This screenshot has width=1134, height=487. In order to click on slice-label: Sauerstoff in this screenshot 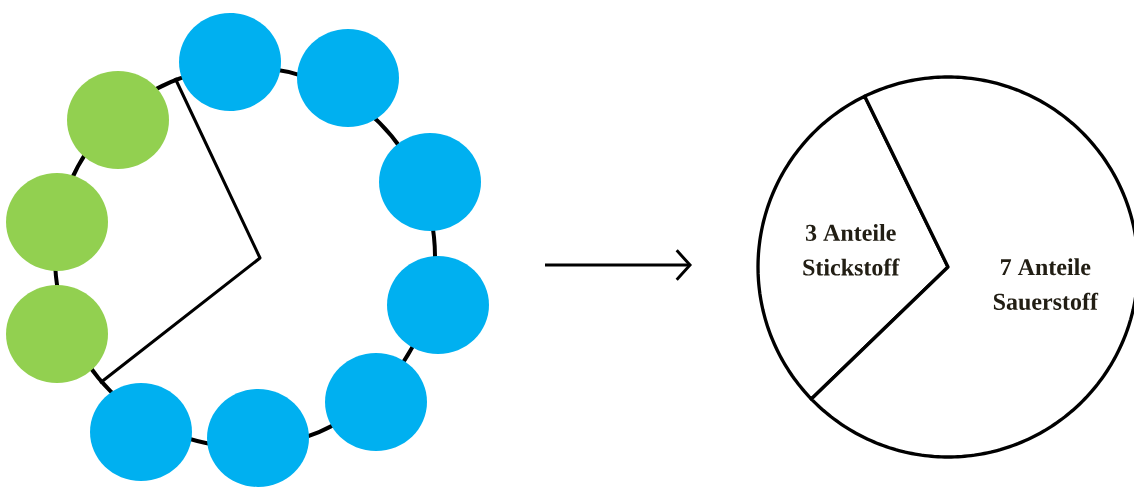, I will do `click(1046, 301)`.